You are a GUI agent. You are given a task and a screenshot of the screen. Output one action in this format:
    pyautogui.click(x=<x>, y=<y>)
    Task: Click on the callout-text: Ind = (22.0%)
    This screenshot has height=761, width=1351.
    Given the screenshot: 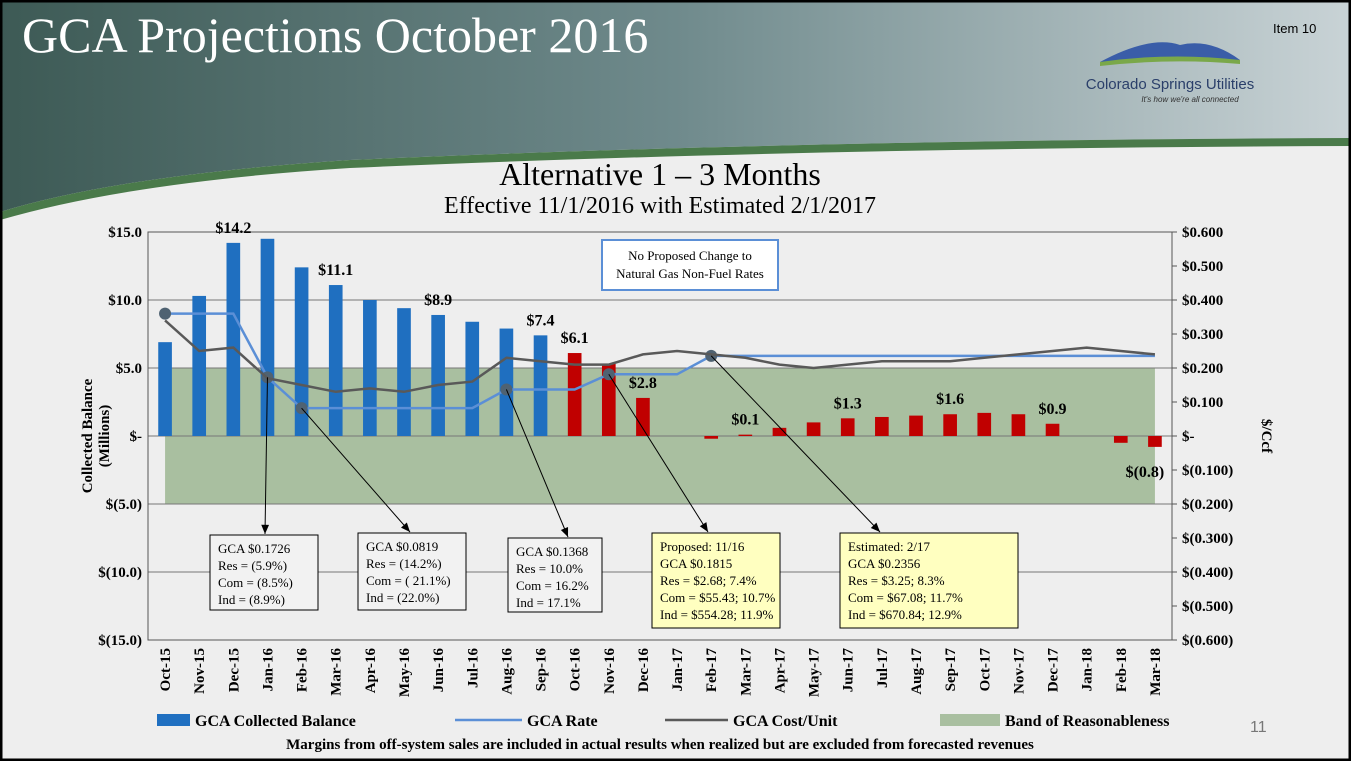 What is the action you would take?
    pyautogui.click(x=402, y=597)
    